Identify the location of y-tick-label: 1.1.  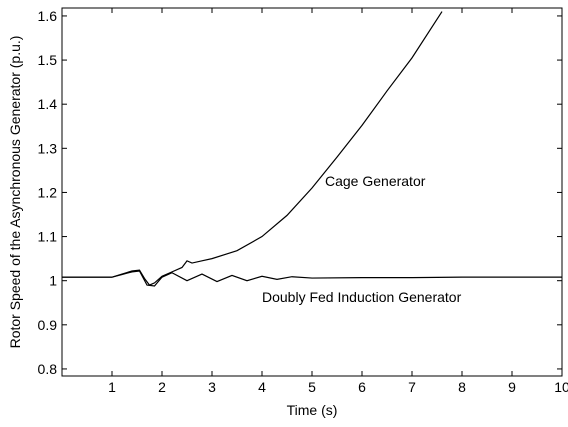
(48, 237).